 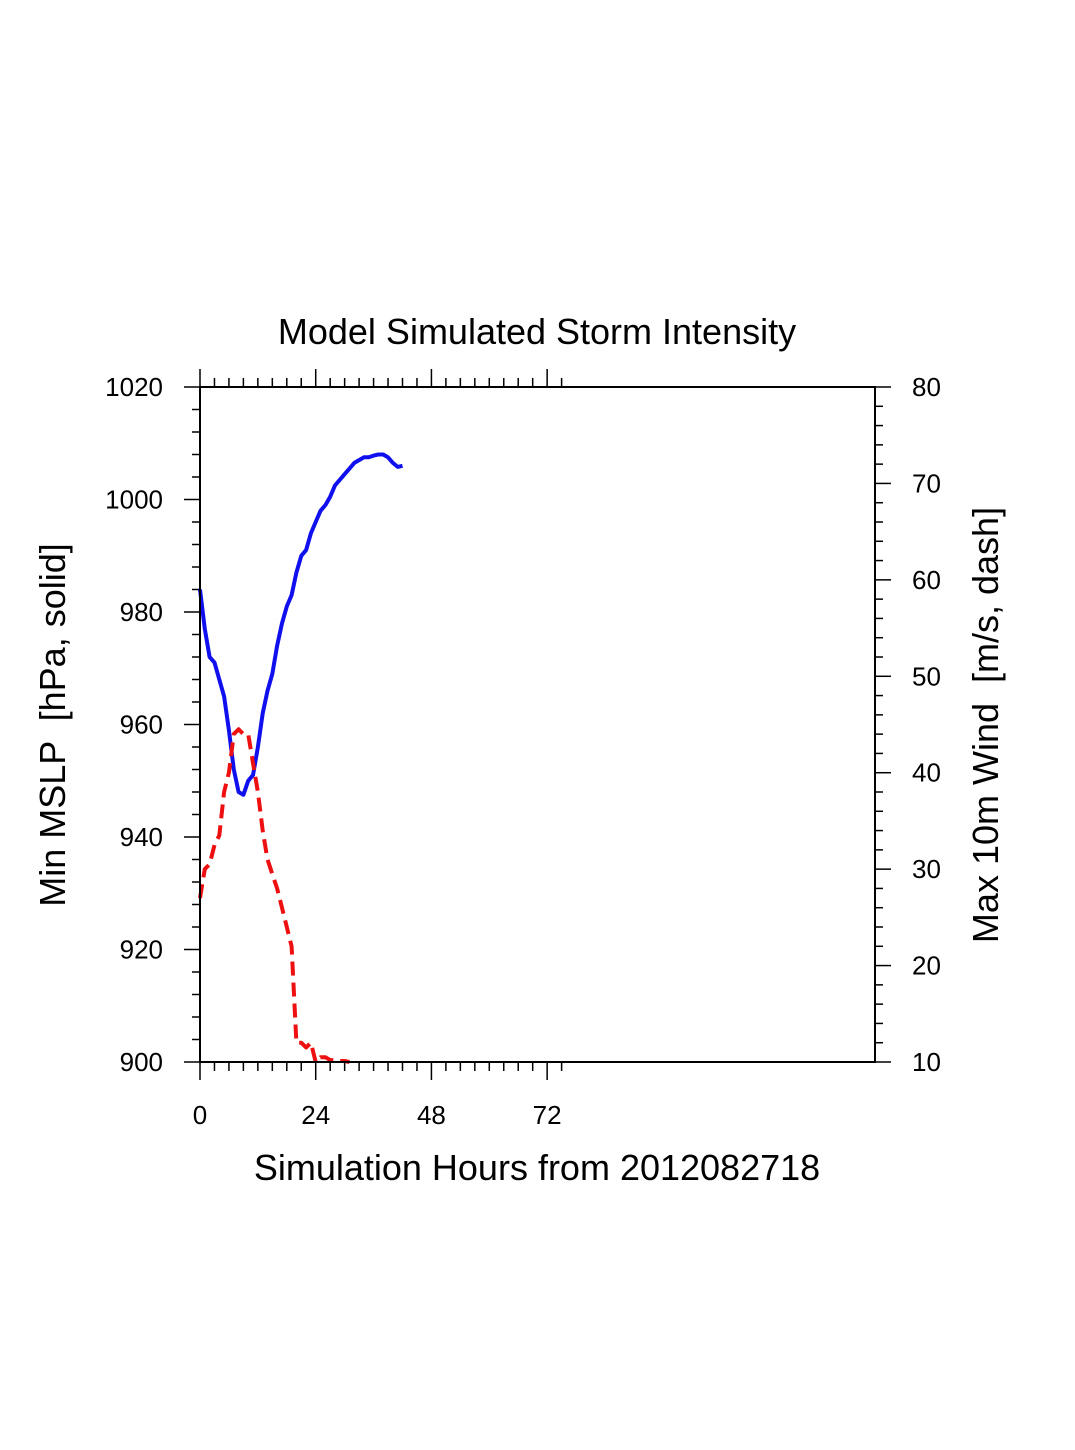 I want to click on x-tick-label: 0, so click(x=200, y=1115).